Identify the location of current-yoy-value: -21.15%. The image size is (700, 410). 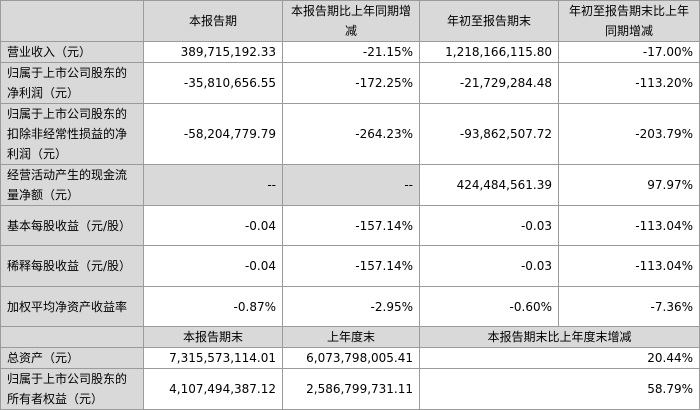
(351, 52).